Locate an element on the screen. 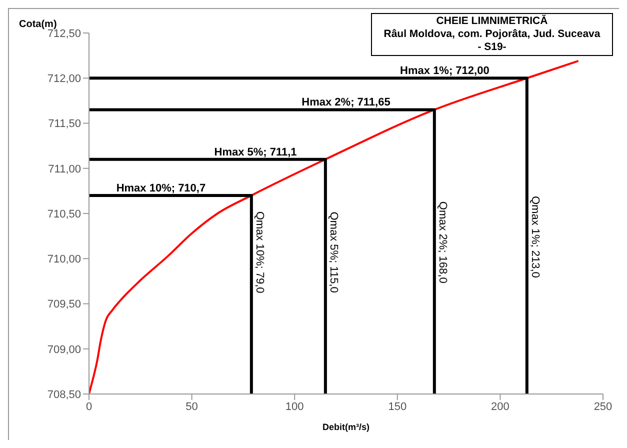  y-tick-label: 711,00 is located at coordinates (64, 169).